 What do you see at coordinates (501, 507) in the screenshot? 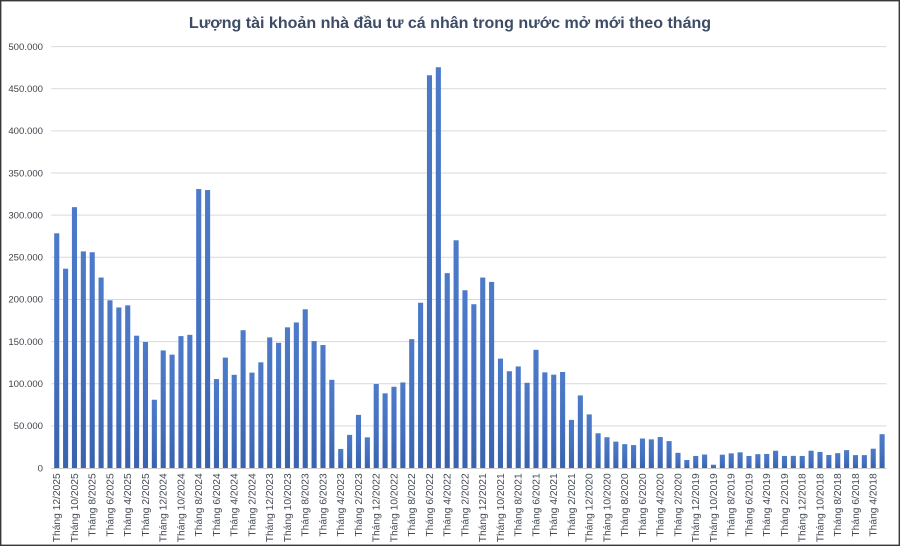
I see `svg-text: Tháng 10/2021` at bounding box center [501, 507].